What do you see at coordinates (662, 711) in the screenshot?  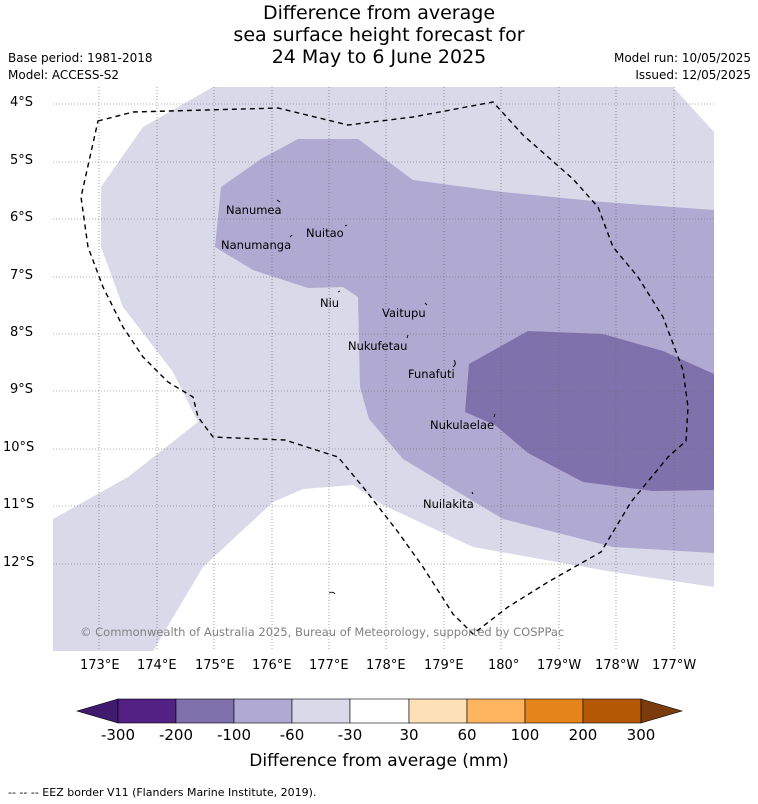 I see `colorbar-arrow-high` at bounding box center [662, 711].